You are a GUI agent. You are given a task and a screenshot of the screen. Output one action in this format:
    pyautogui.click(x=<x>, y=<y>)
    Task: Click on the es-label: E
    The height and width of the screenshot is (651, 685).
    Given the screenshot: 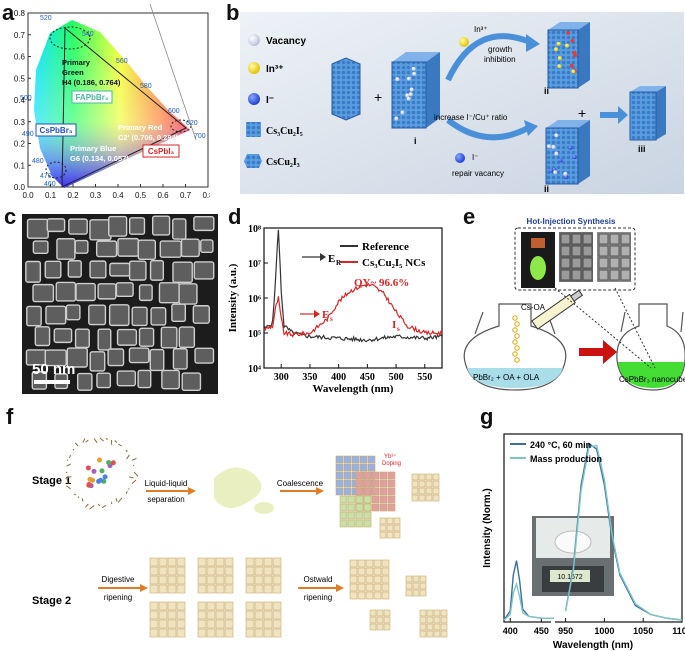 What is the action you would take?
    pyautogui.click(x=325, y=315)
    